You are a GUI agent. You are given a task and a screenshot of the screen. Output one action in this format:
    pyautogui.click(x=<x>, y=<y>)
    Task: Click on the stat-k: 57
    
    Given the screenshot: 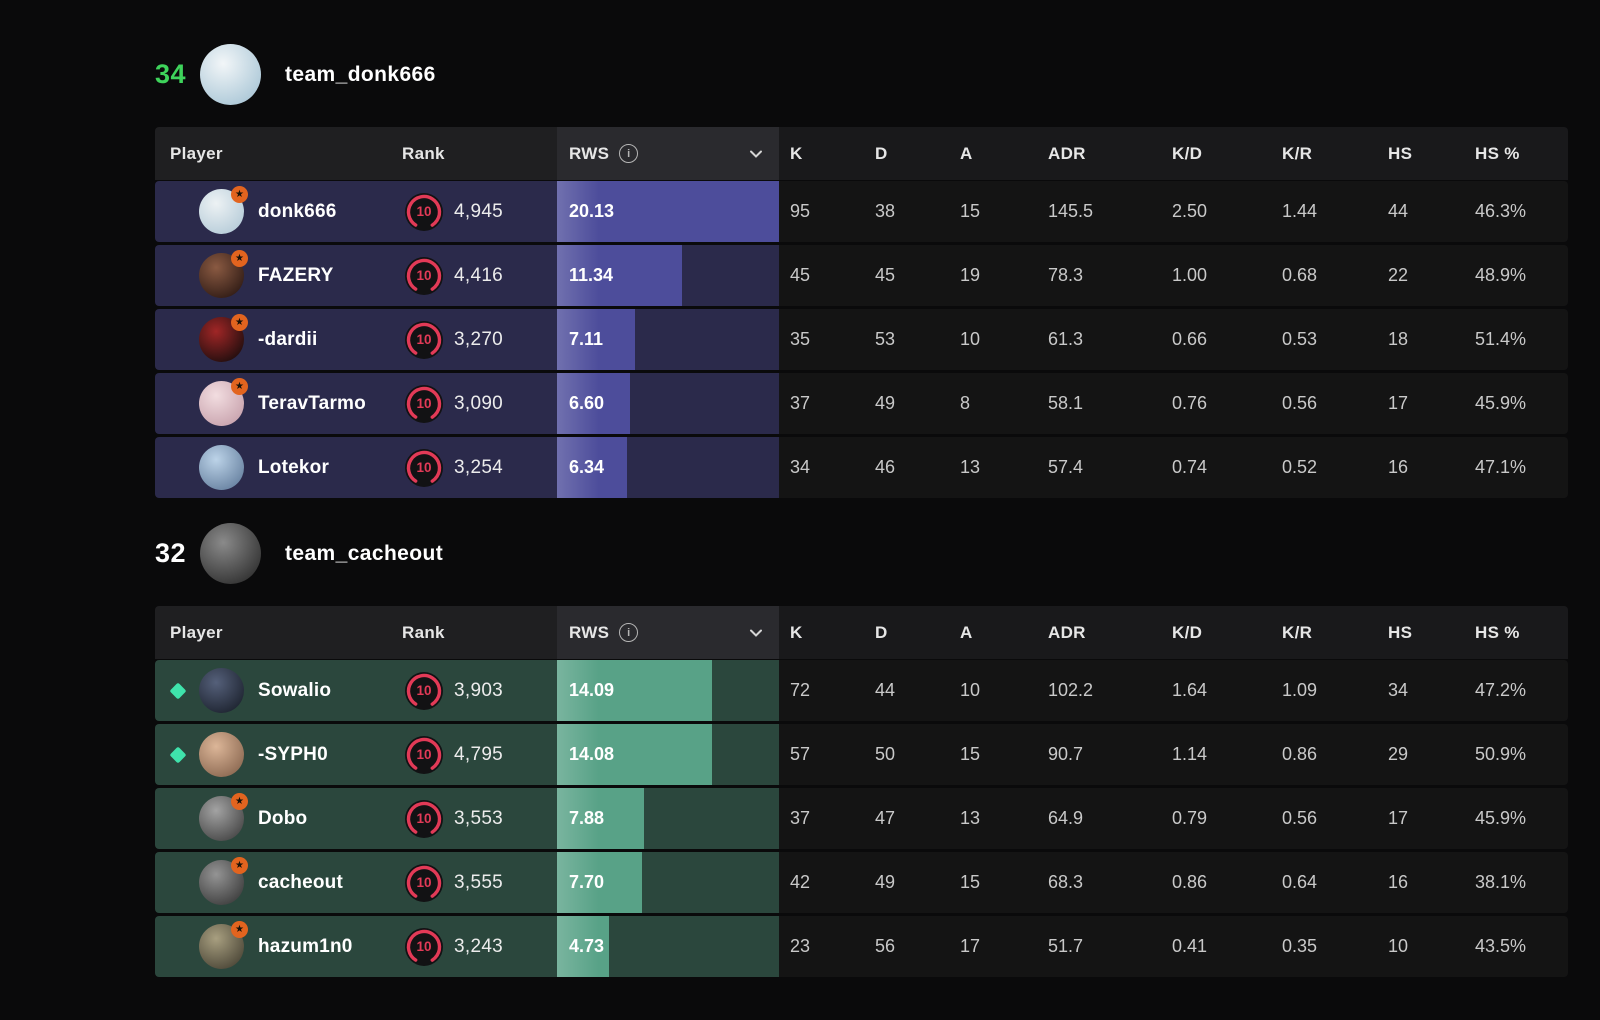 What is the action you would take?
    pyautogui.click(x=800, y=754)
    